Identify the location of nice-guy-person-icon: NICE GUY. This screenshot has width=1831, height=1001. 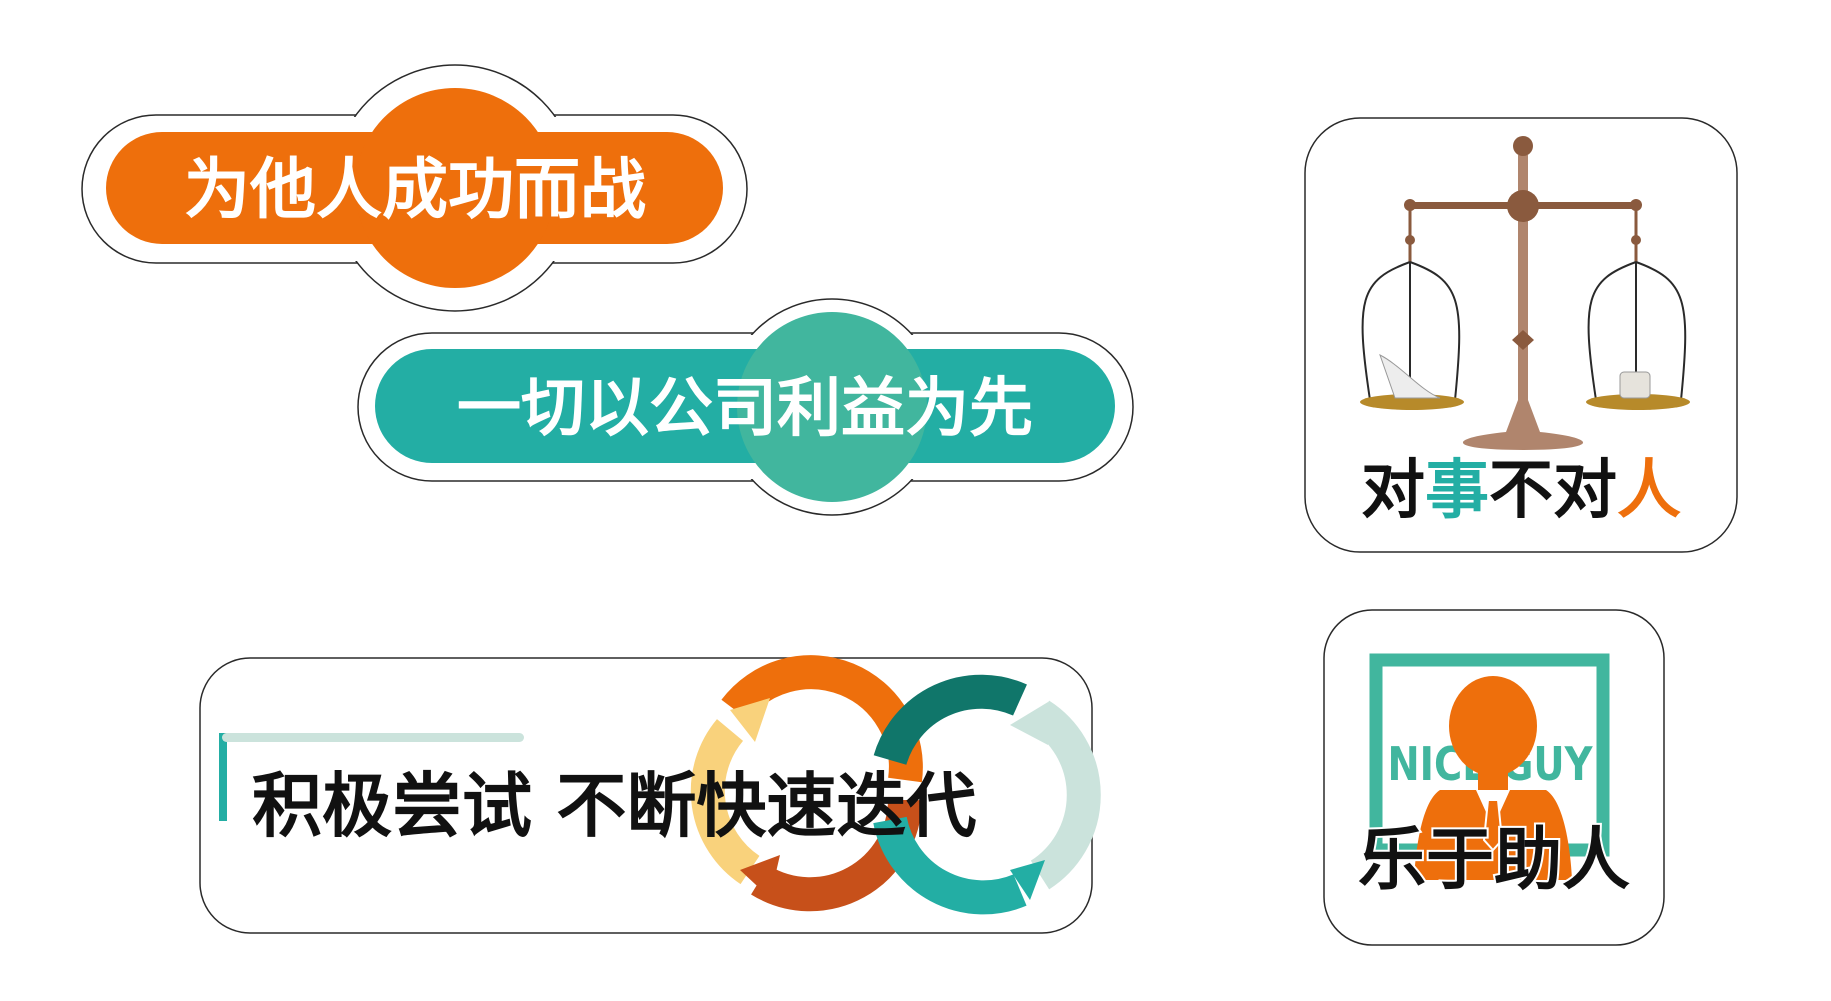
(1489, 766).